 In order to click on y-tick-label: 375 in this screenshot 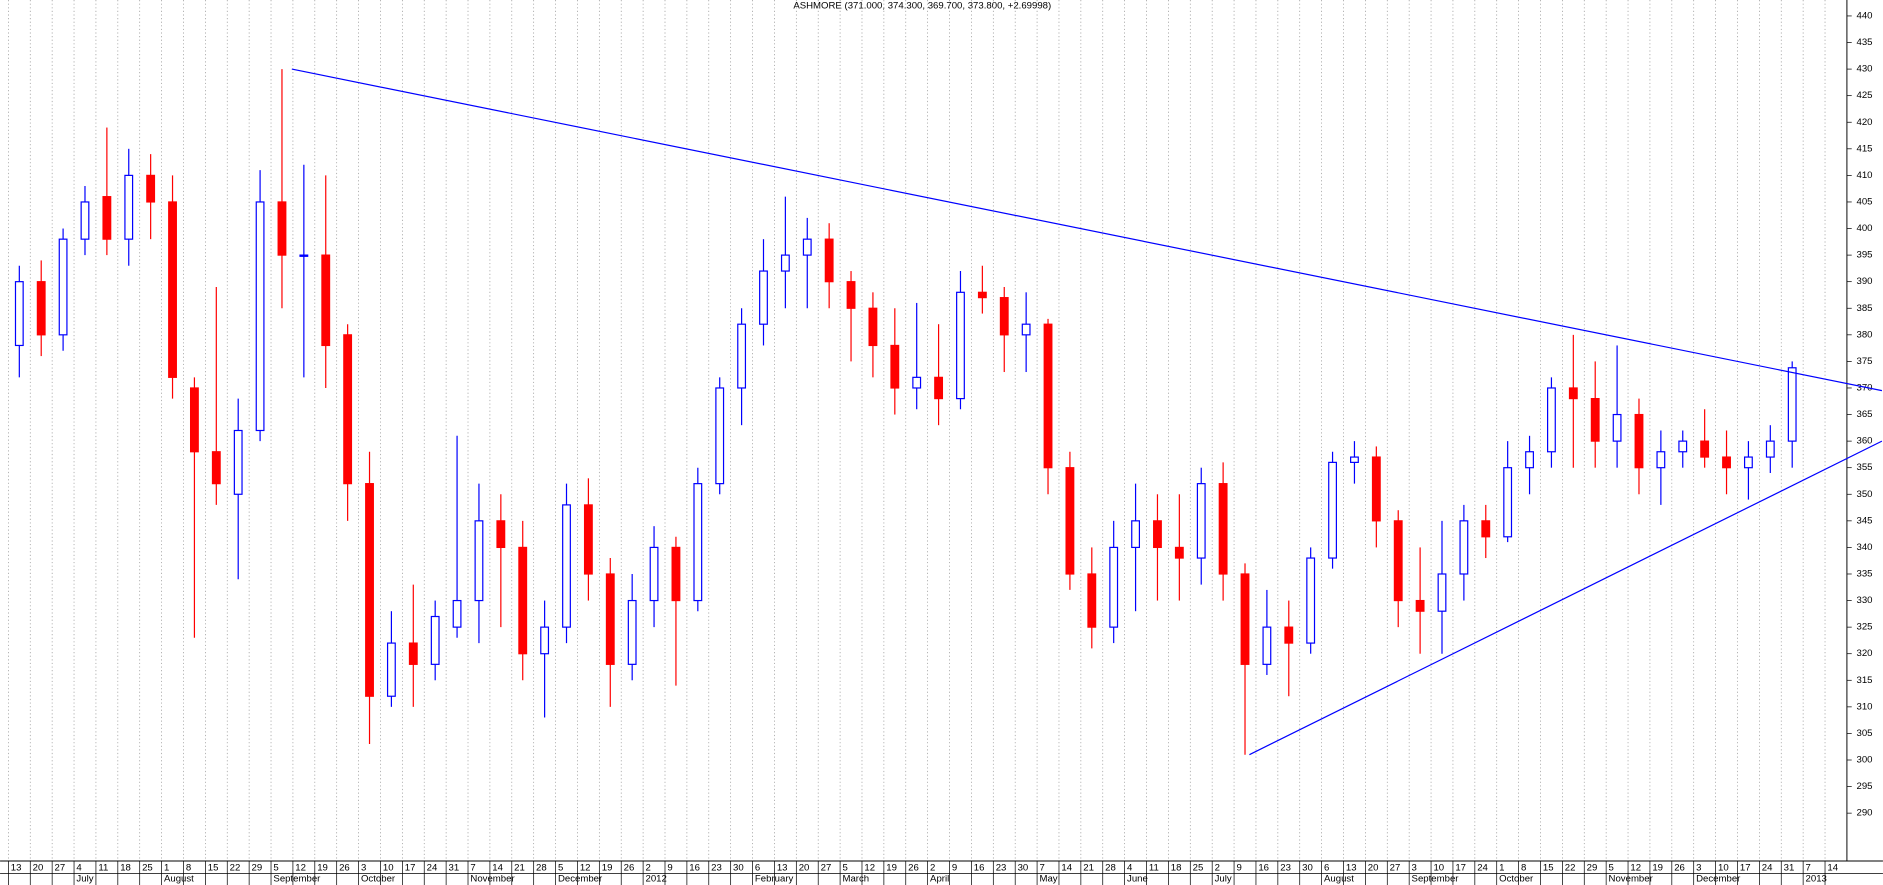, I will do `click(1865, 361)`.